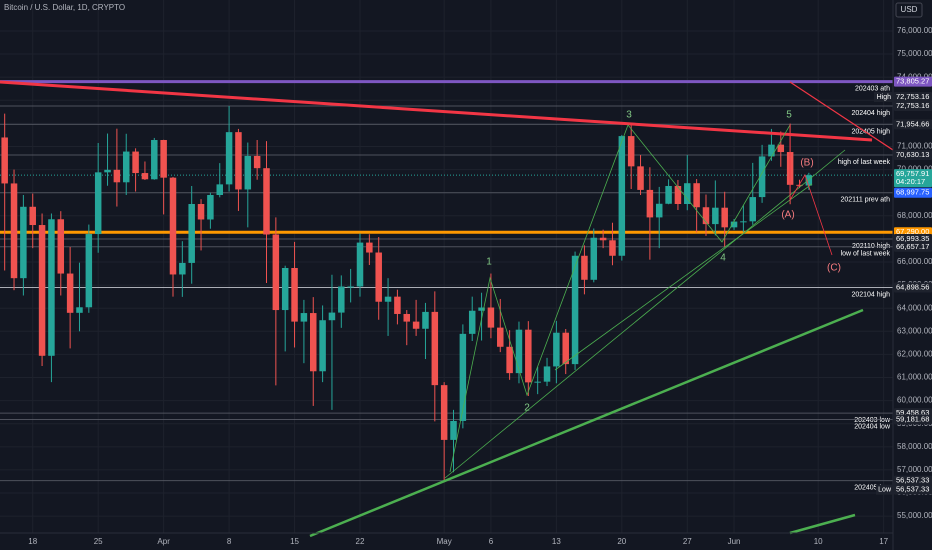 The width and height of the screenshot is (932, 550). I want to click on currency: USD, so click(909, 9).